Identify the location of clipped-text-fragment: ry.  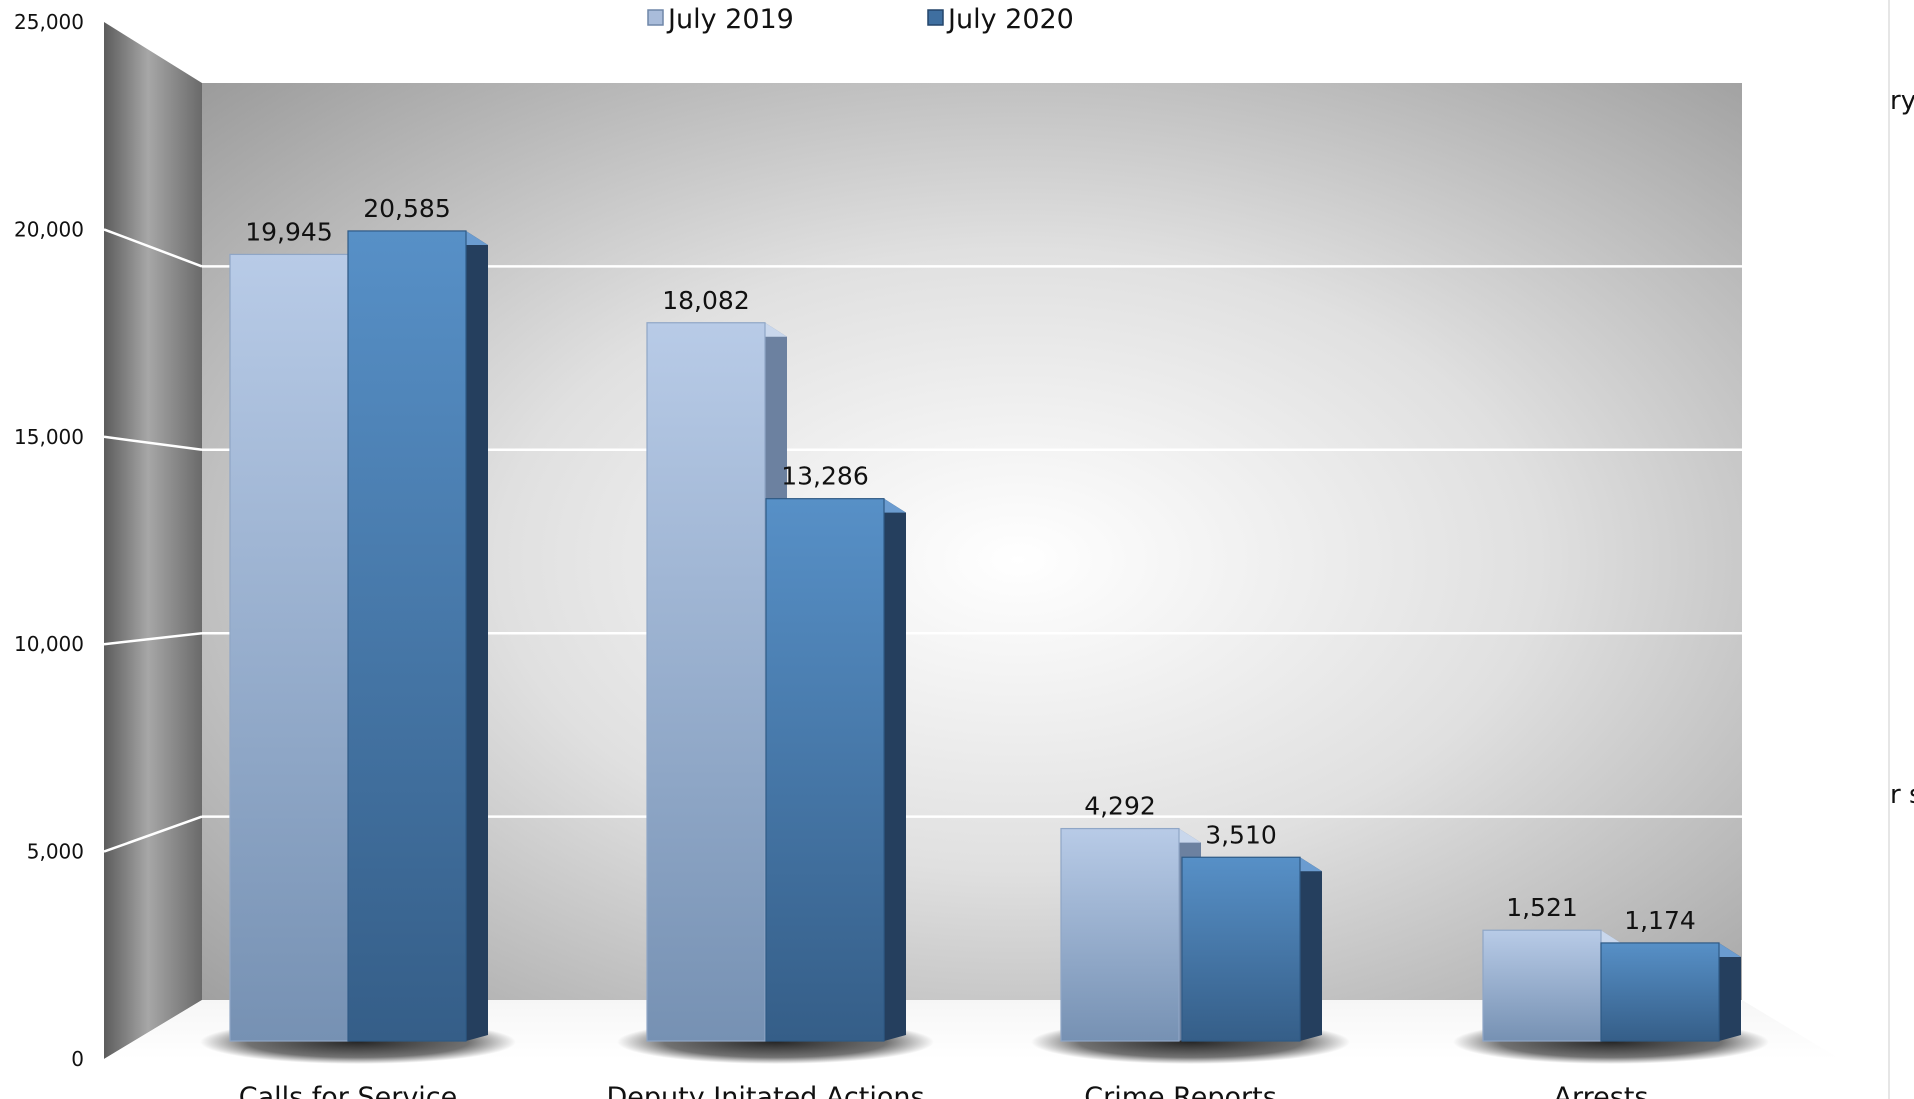
(1902, 101).